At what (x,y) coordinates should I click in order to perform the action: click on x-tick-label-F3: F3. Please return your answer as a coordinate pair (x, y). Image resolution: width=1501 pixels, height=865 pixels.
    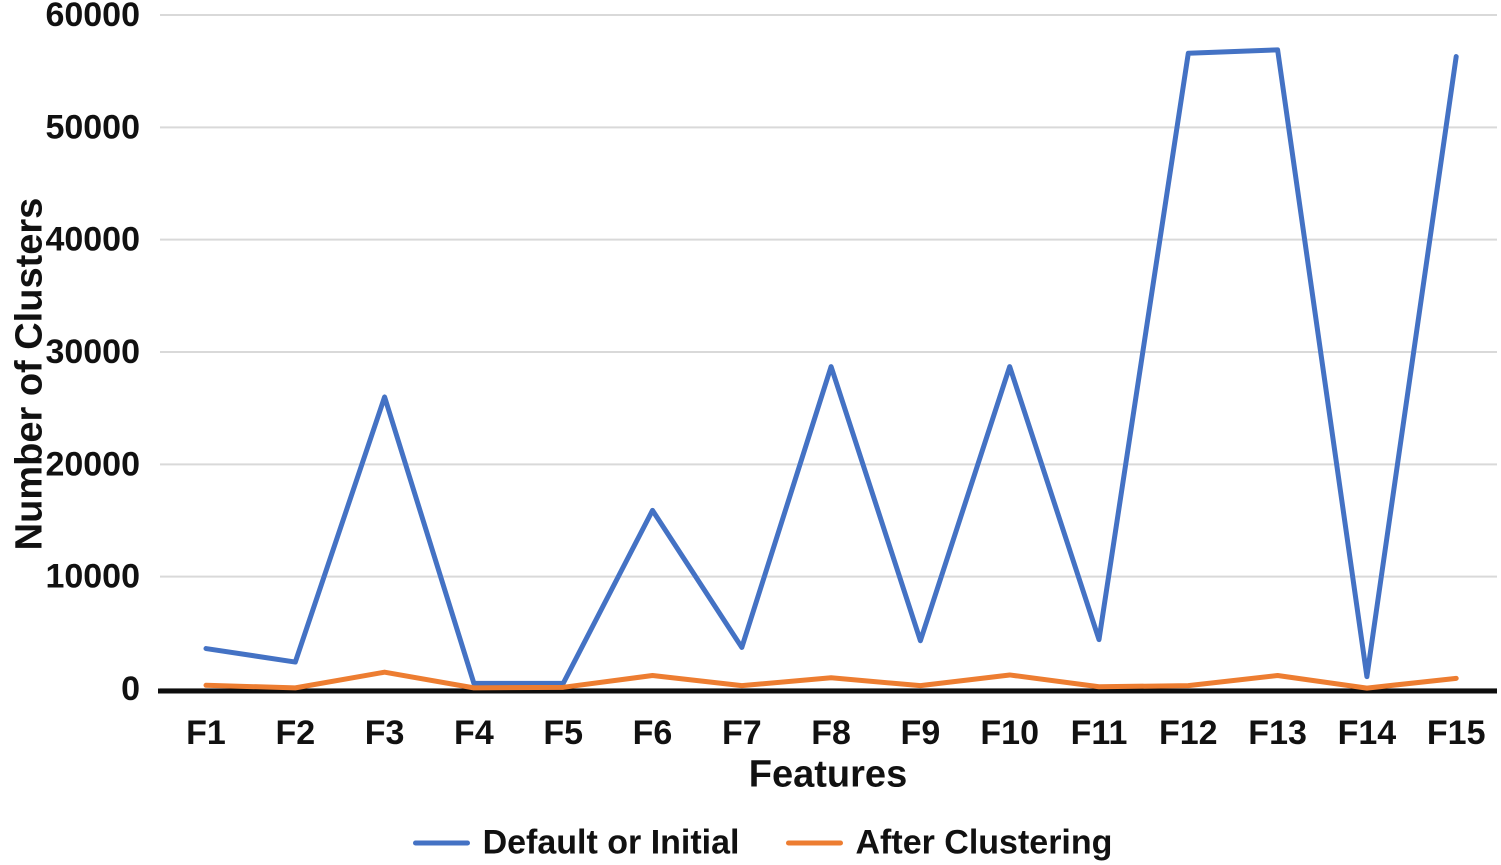
    Looking at the image, I should click on (385, 733).